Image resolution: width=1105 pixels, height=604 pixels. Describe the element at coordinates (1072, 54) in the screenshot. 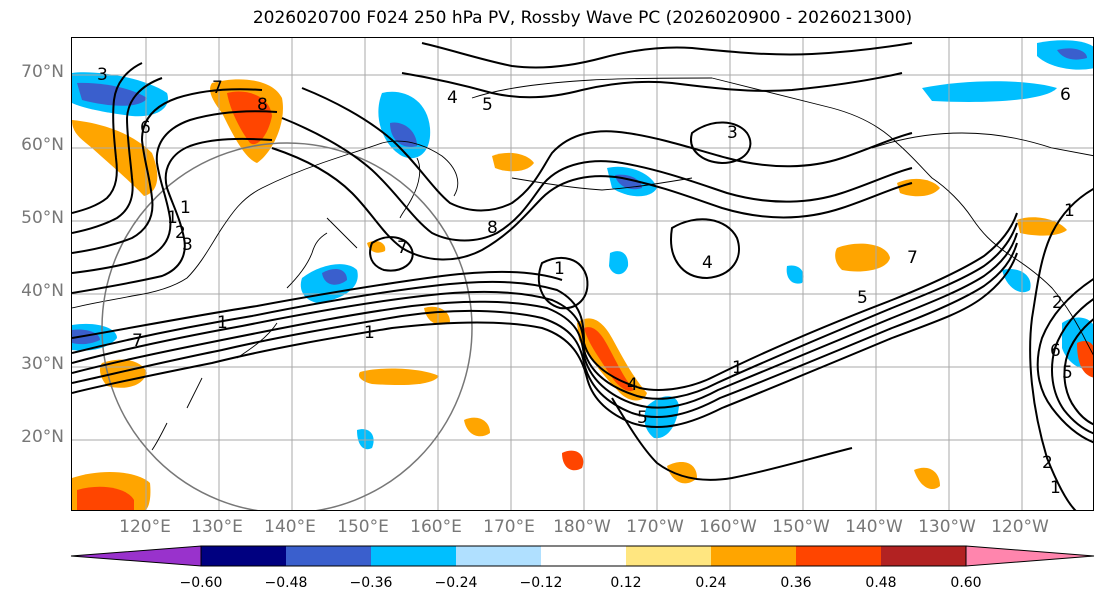

I see `negative-anomaly-arctic-ne-core` at that location.